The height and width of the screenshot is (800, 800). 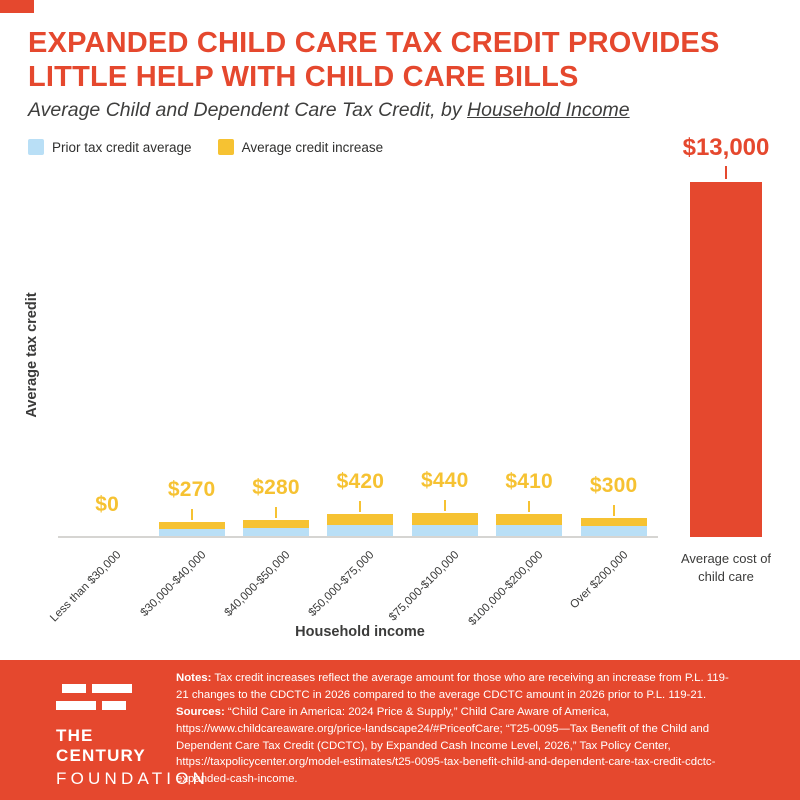 What do you see at coordinates (726, 567) in the screenshot?
I see `comparison-caption: Average cost of child care` at bounding box center [726, 567].